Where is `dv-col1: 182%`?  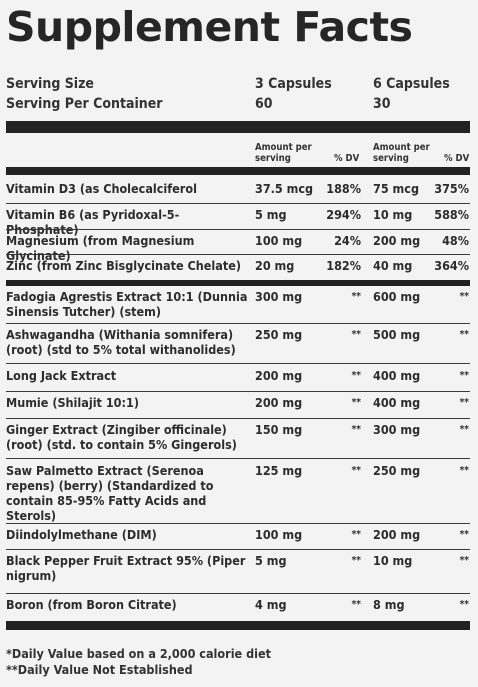 dv-col1: 182% is located at coordinates (343, 265).